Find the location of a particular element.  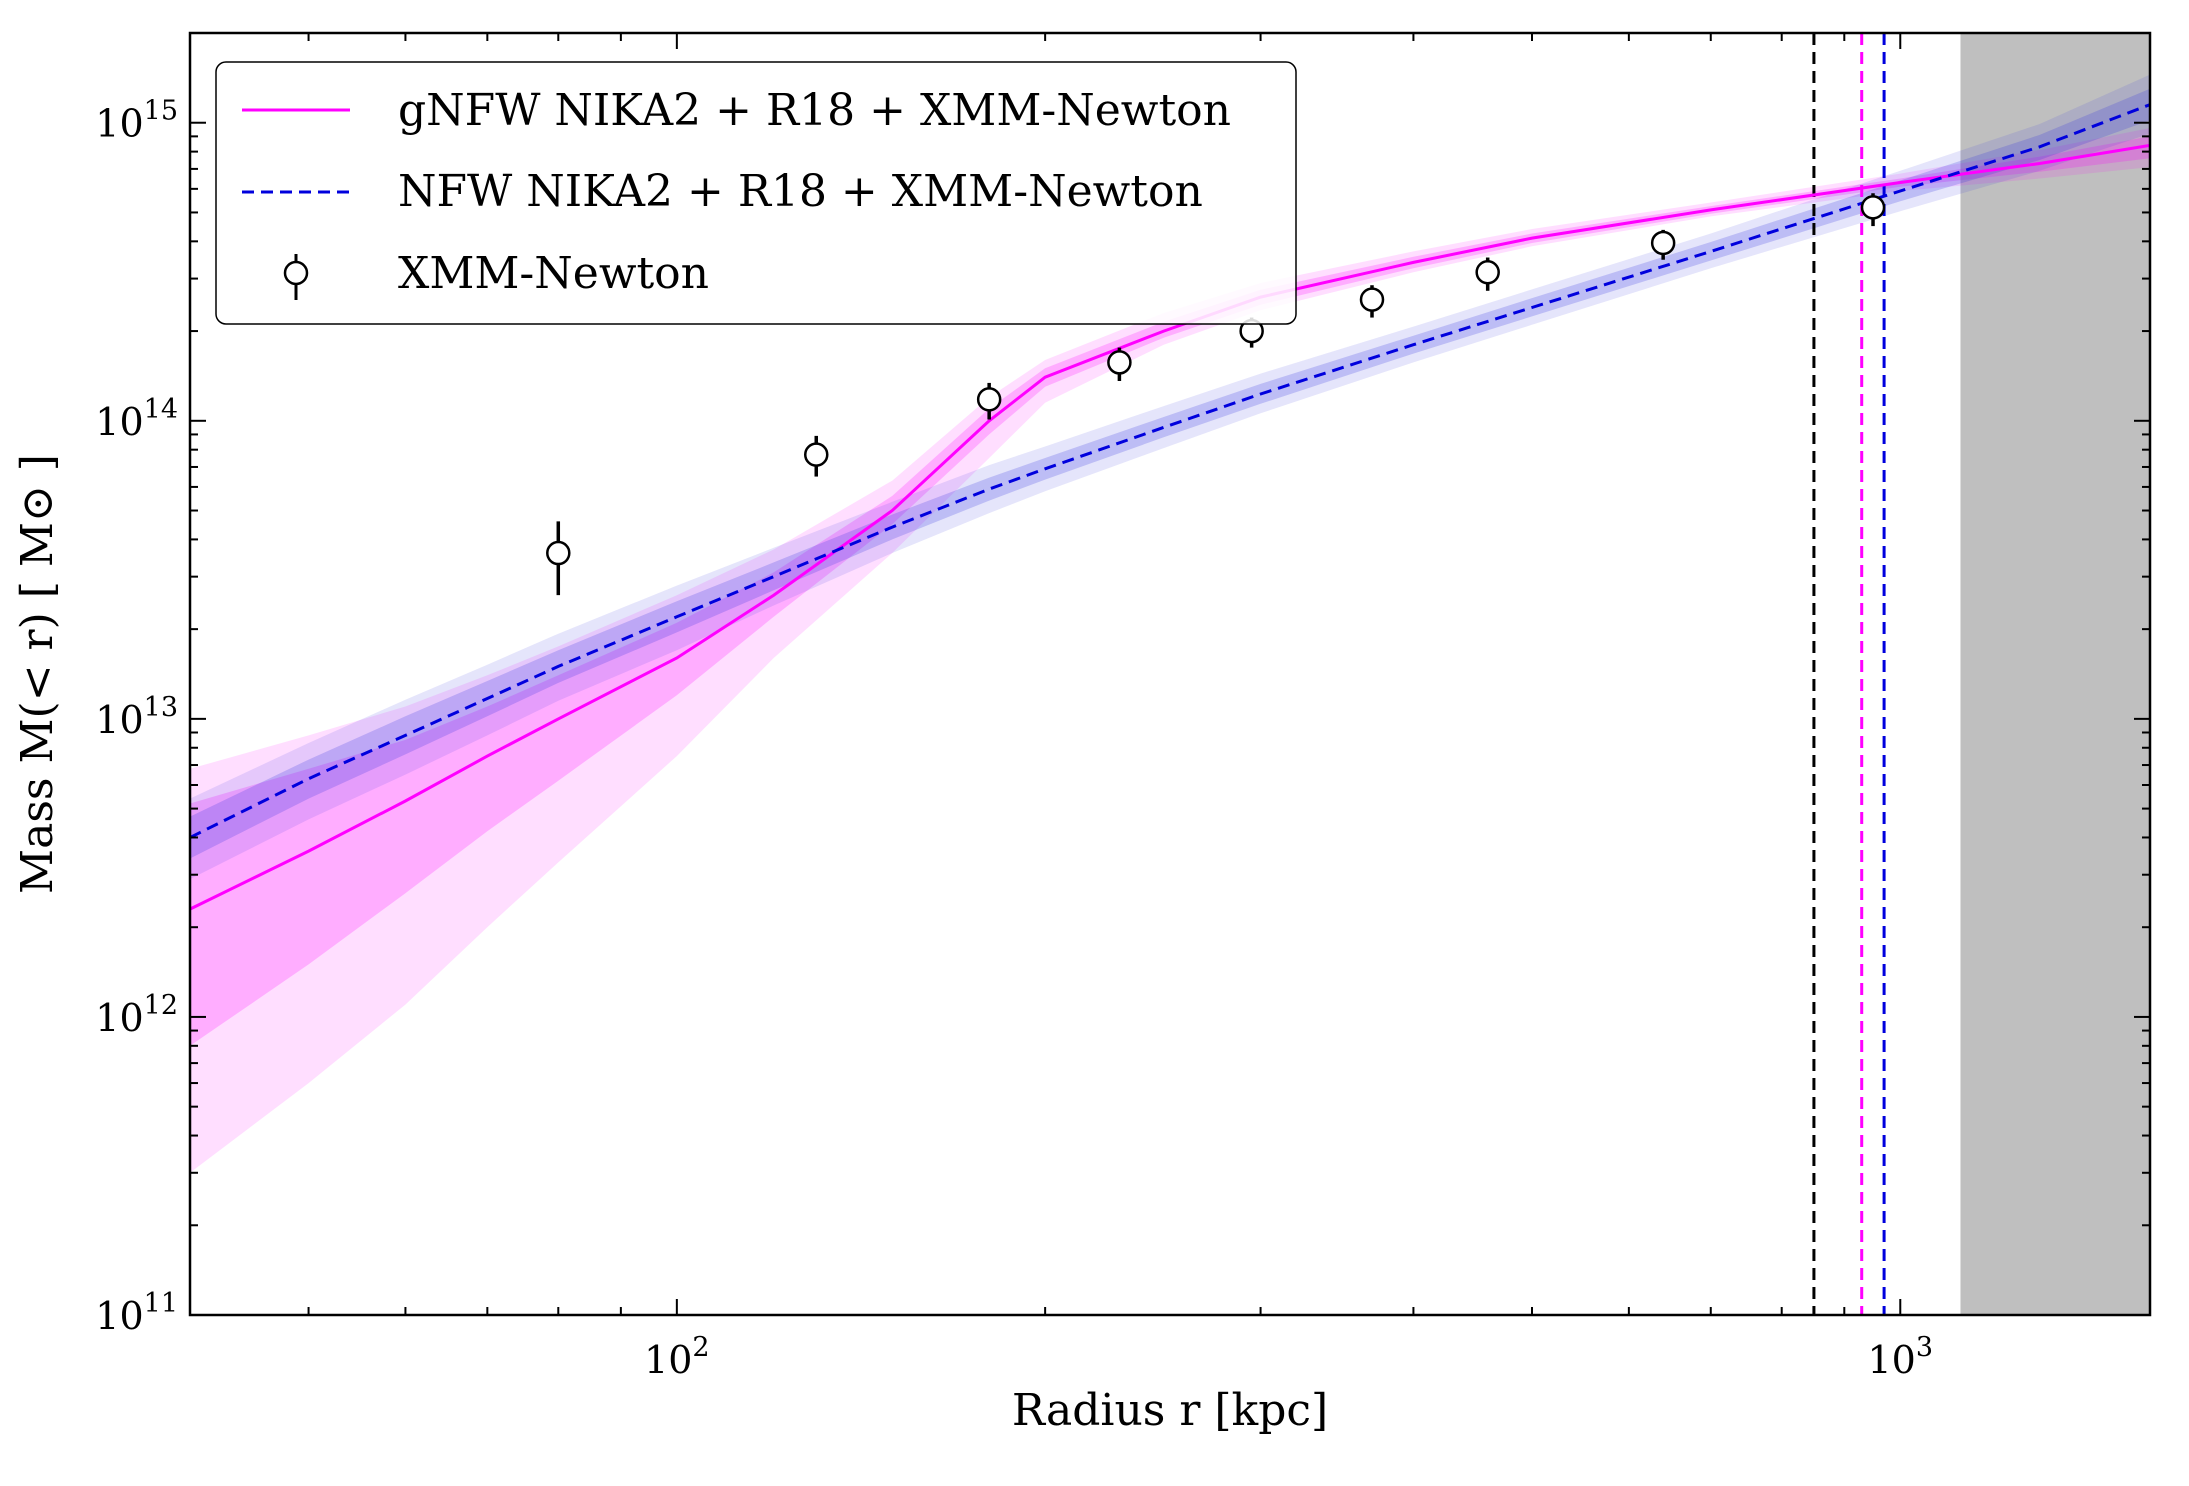

shaded-region is located at coordinates (2055, 674).